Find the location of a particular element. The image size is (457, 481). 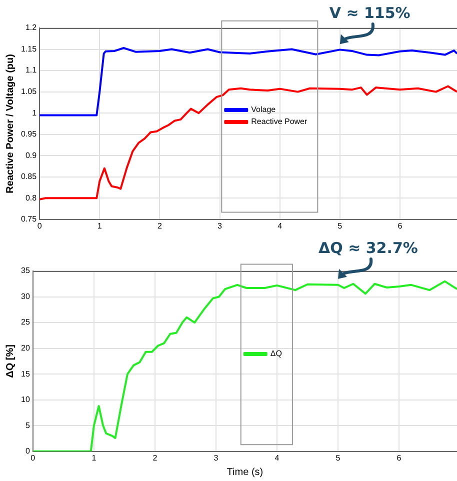

legend-label: Volage is located at coordinates (263, 109).